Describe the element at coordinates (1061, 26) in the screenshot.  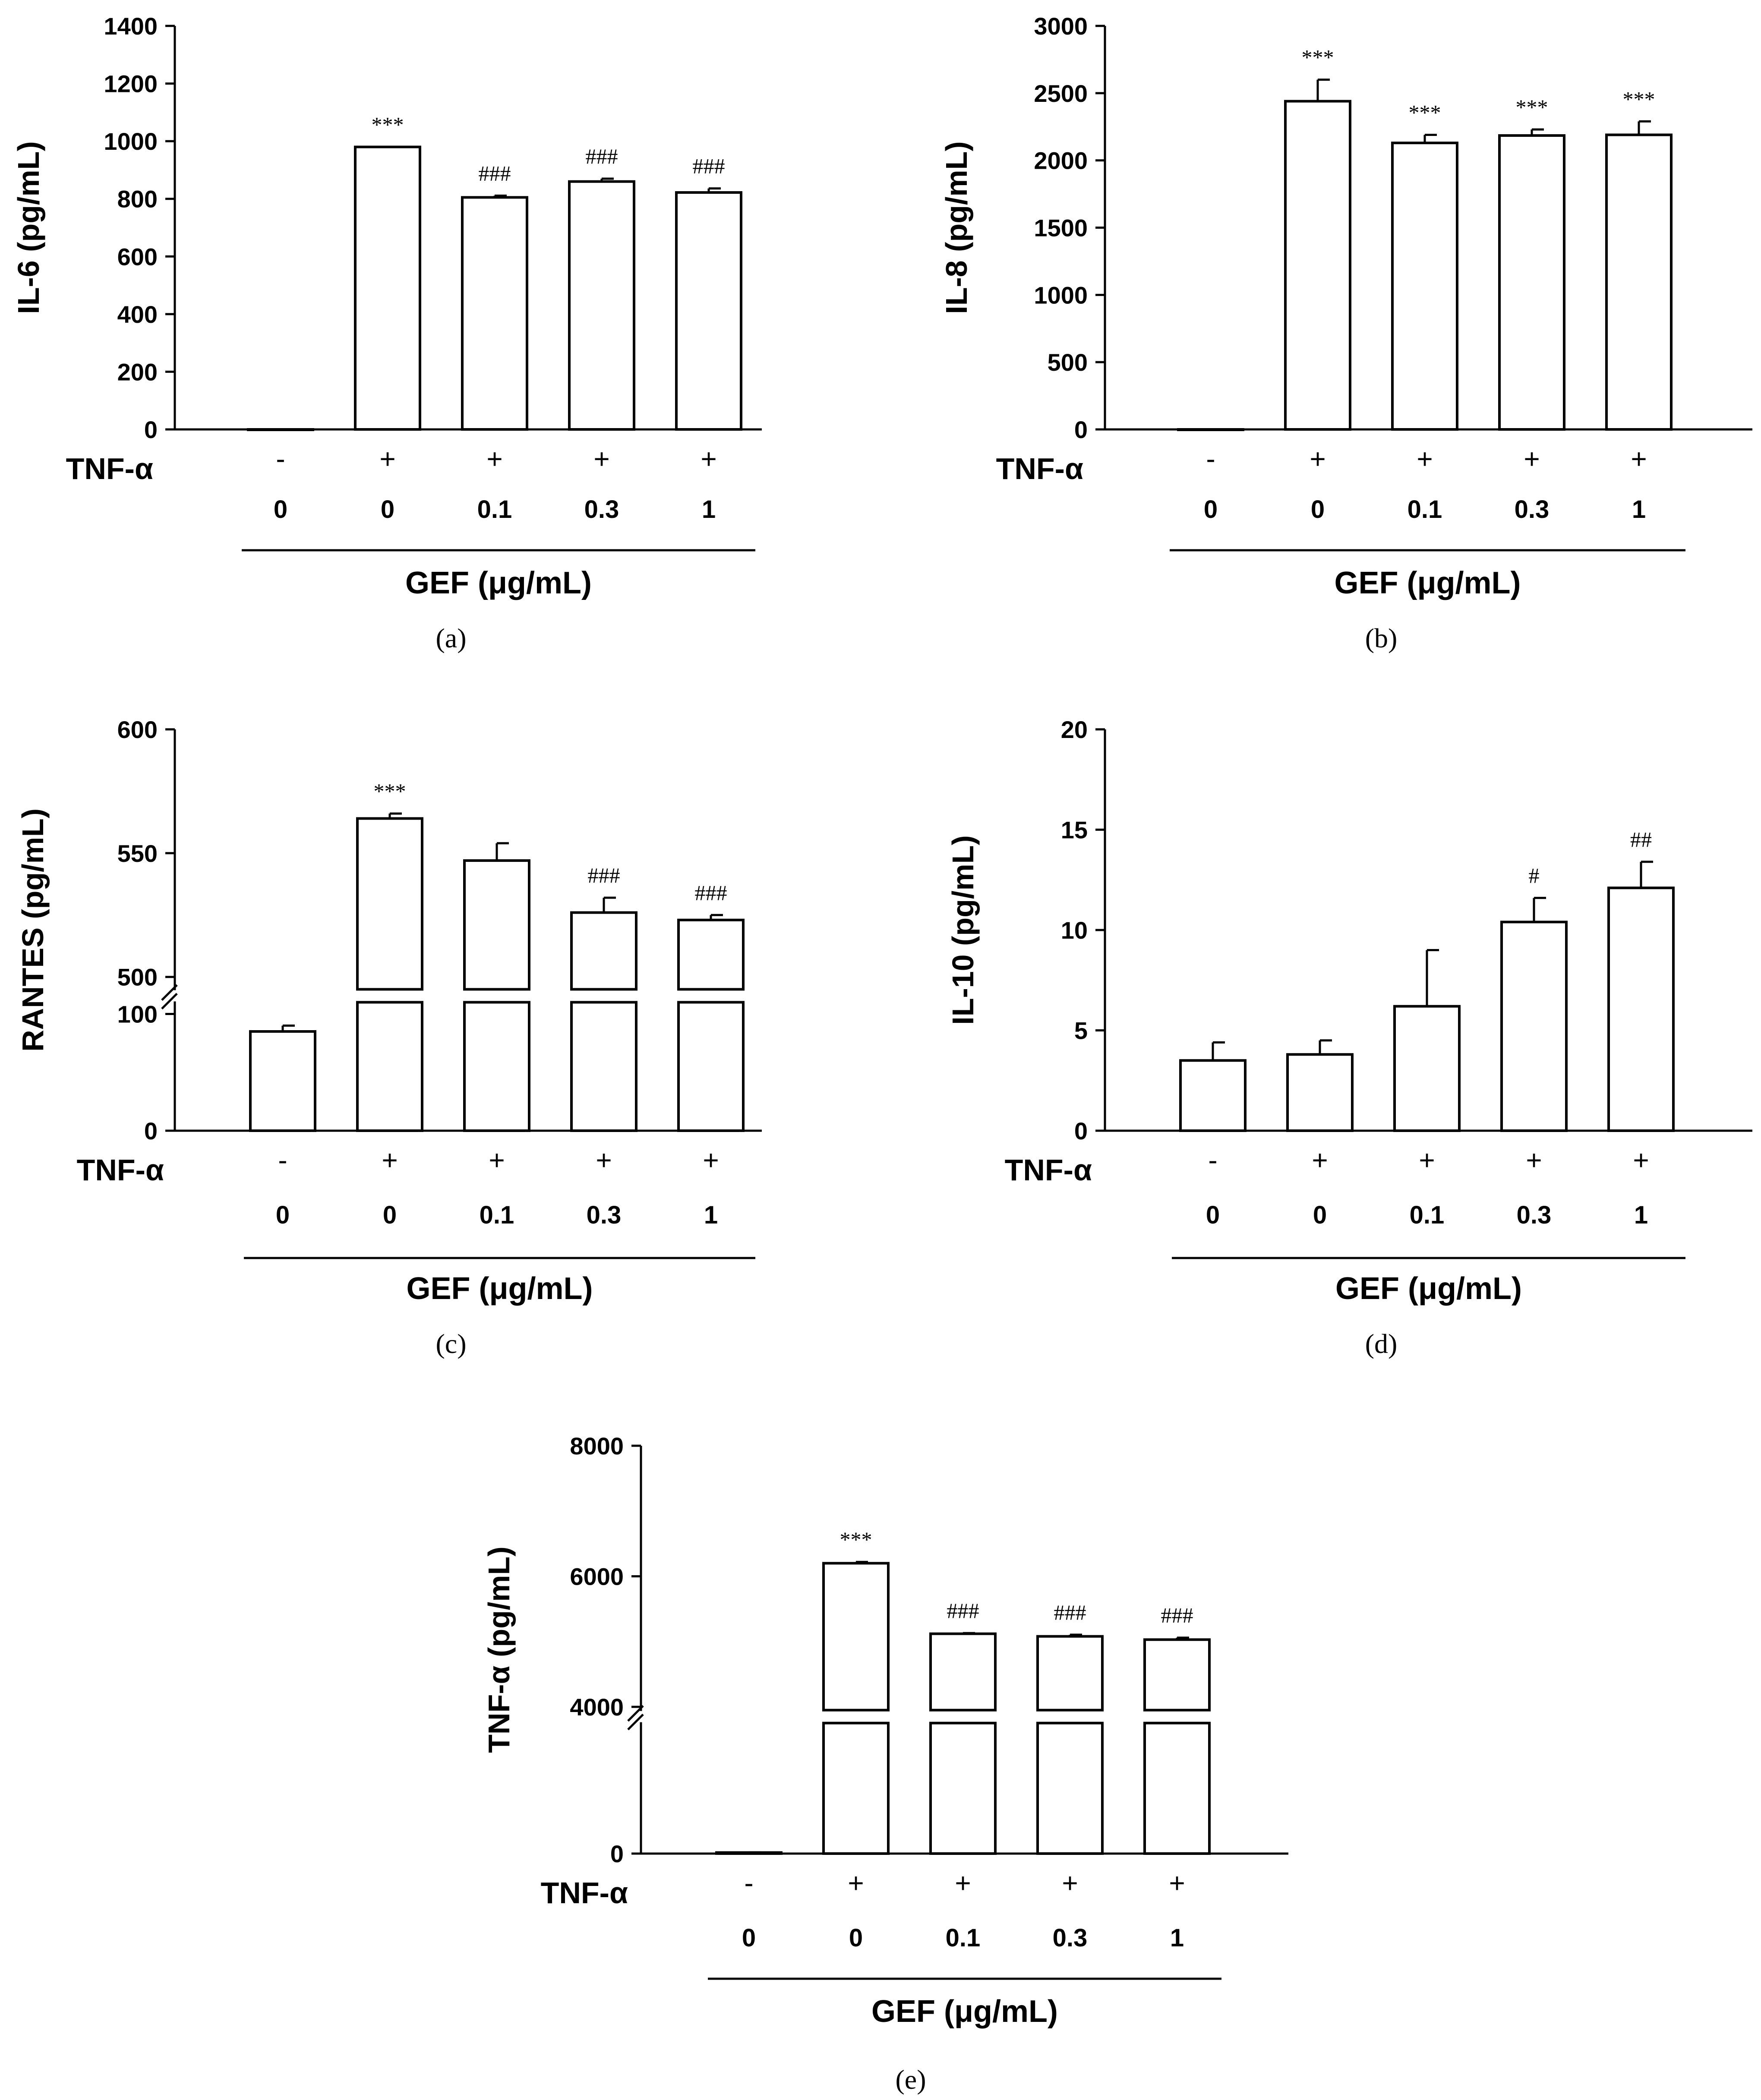
I see `y-tick-label: 3000` at that location.